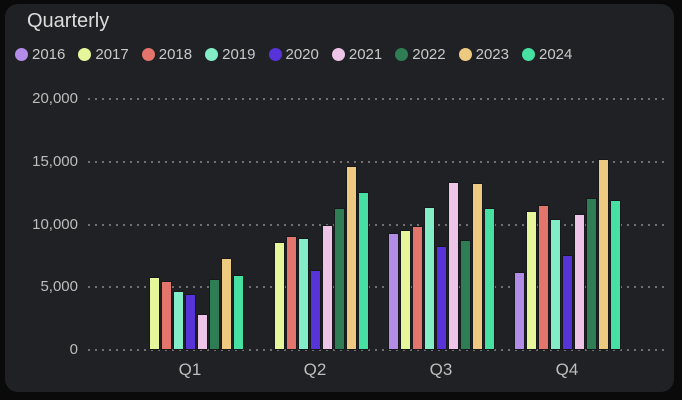 This screenshot has height=400, width=682. I want to click on bar-2022-q1, so click(214, 314).